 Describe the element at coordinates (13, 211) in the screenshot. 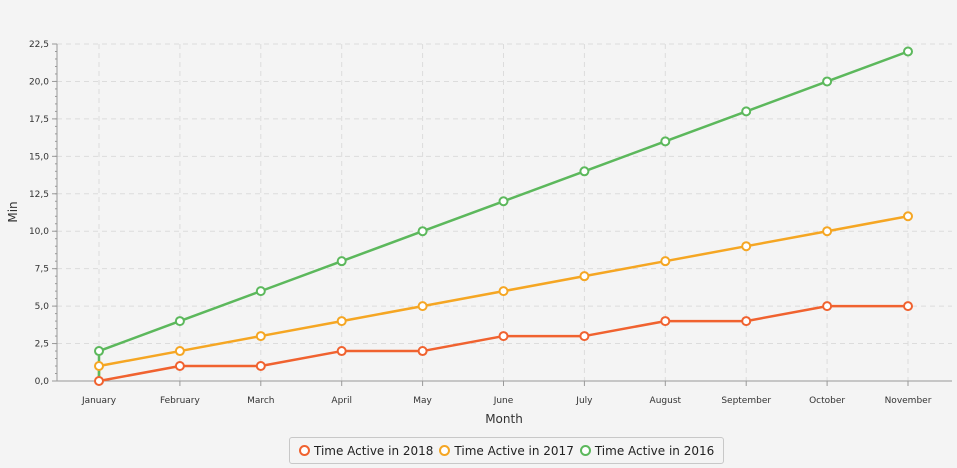

I see `y-axis-label: Min` at that location.